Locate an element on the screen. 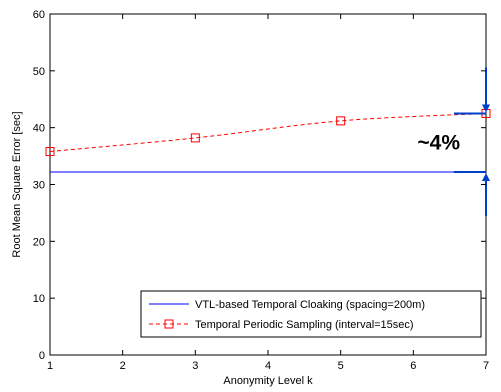 The image size is (501, 392). y-tick-label: 20 is located at coordinates (39, 242).